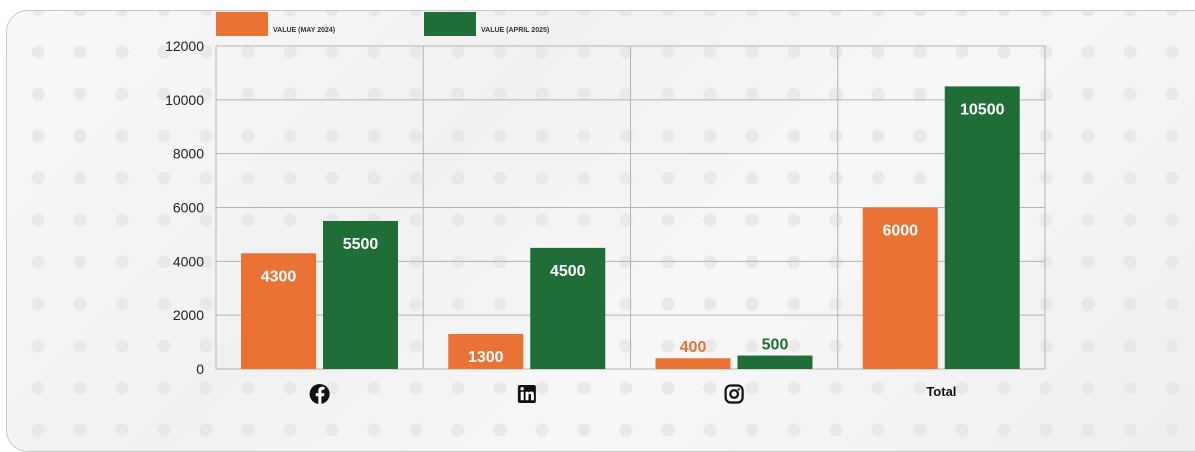  Describe the element at coordinates (275, 24) in the screenshot. I see `legend-item-may-2024: VALUE (MAY 2024)` at that location.